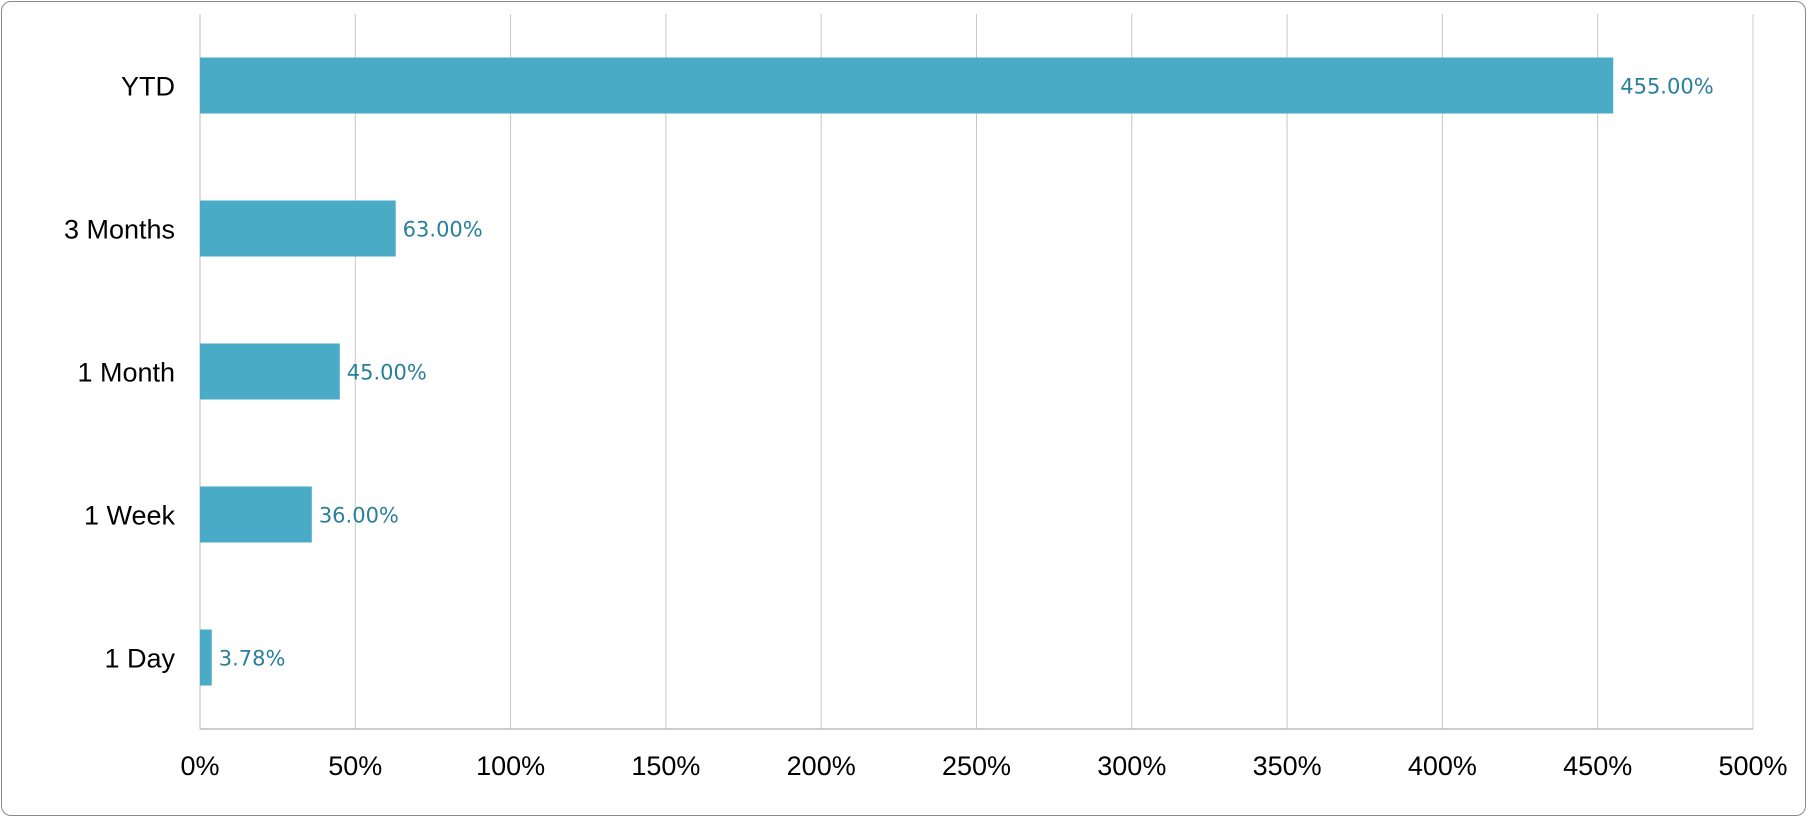 This screenshot has width=1810, height=820. What do you see at coordinates (1131, 766) in the screenshot?
I see `x-tick-label: 300%` at bounding box center [1131, 766].